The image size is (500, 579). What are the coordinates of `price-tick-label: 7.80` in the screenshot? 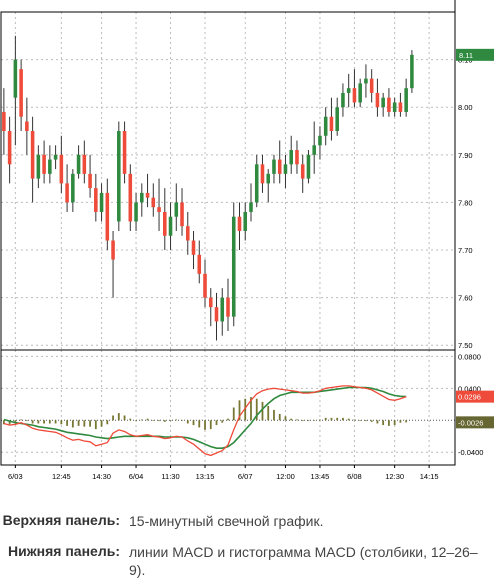 It's located at (465, 202).